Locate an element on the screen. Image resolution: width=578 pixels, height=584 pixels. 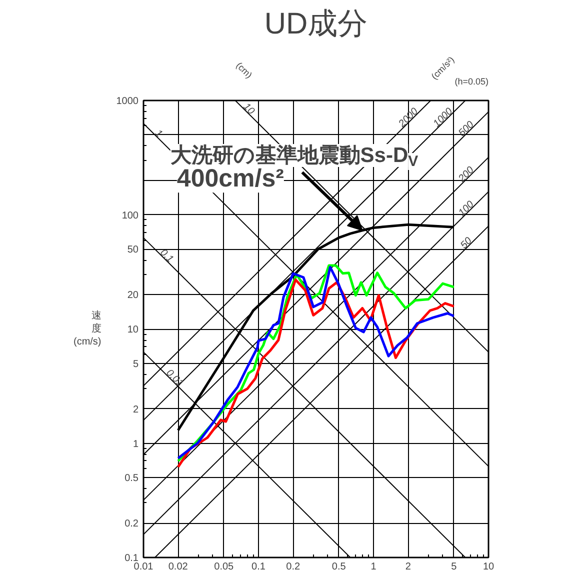
y-tick-label: 1 is located at coordinates (135, 444).